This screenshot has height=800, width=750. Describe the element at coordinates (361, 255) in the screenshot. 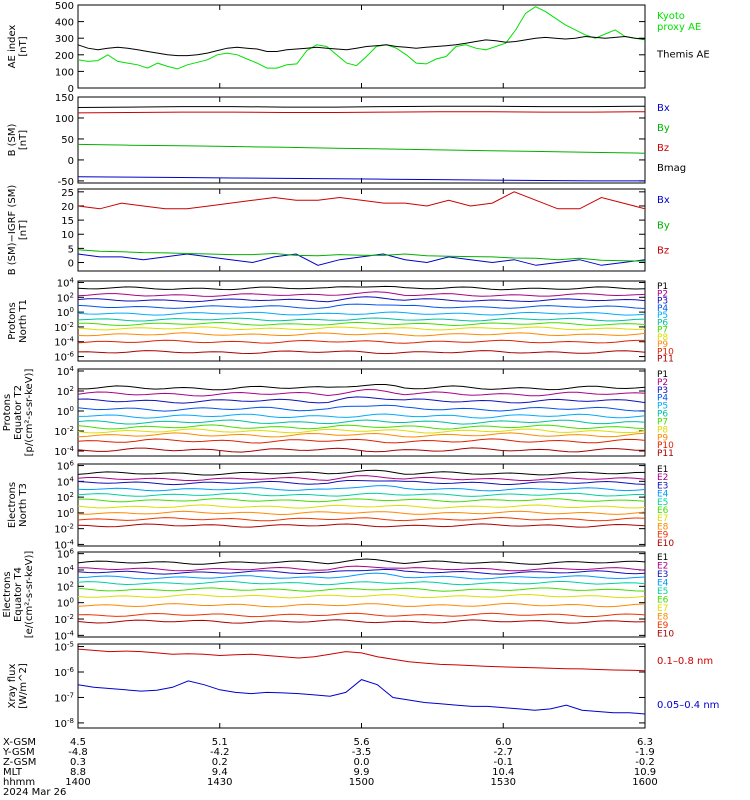

I see `series-line-by` at that location.